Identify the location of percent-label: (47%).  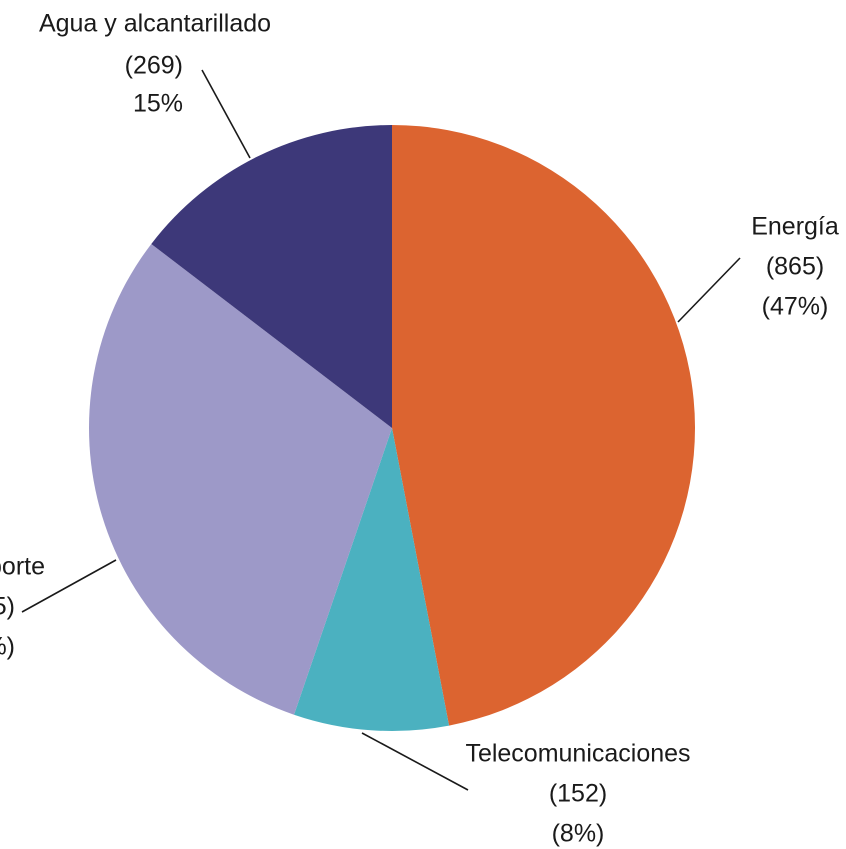
(795, 307).